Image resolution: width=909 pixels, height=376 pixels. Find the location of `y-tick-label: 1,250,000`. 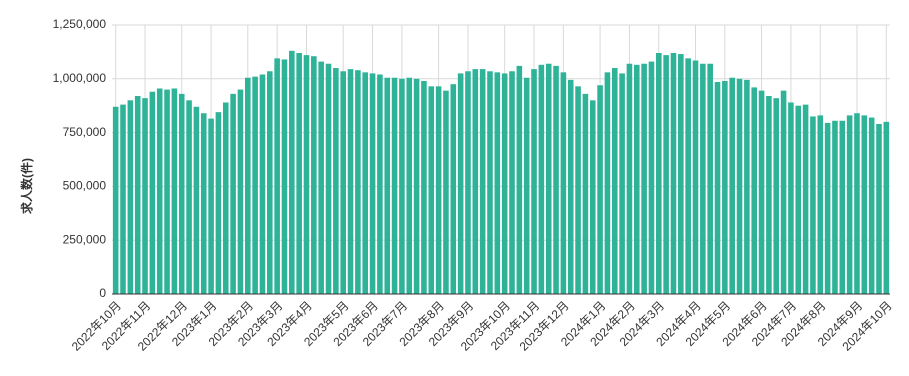

y-tick-label: 1,250,000 is located at coordinates (80, 24).